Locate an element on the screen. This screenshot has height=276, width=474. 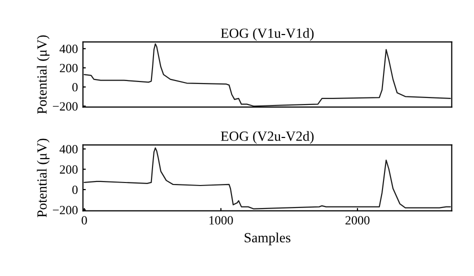
x-tick-label: 0 is located at coordinates (84, 220).